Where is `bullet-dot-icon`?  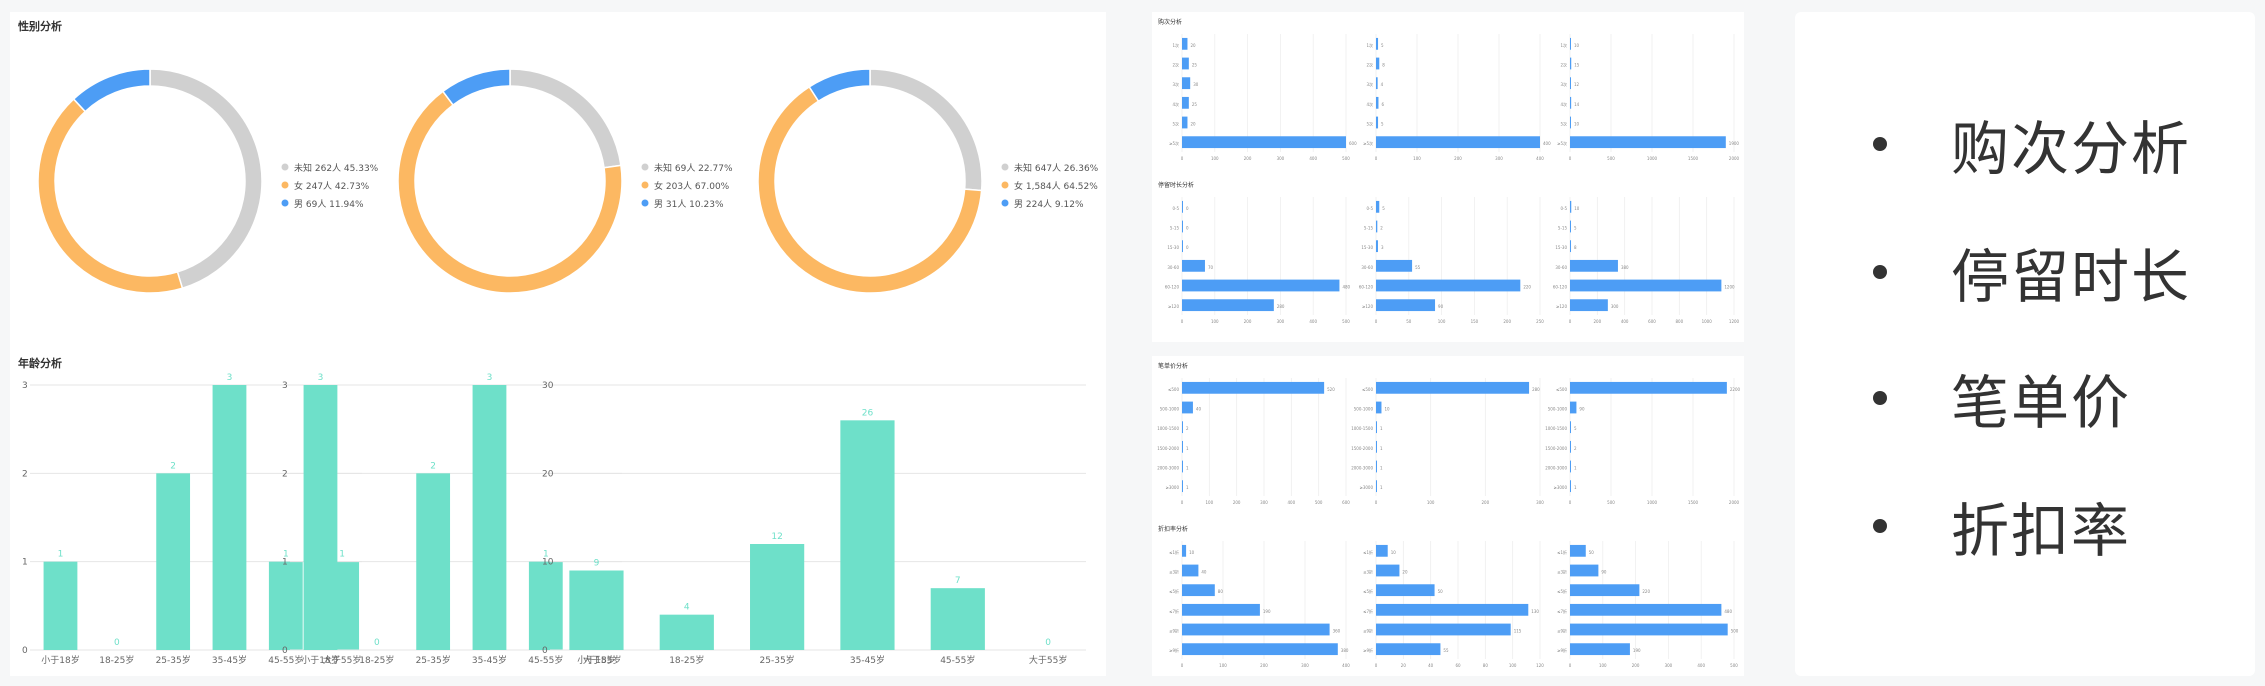
bullet-dot-icon is located at coordinates (1880, 272).